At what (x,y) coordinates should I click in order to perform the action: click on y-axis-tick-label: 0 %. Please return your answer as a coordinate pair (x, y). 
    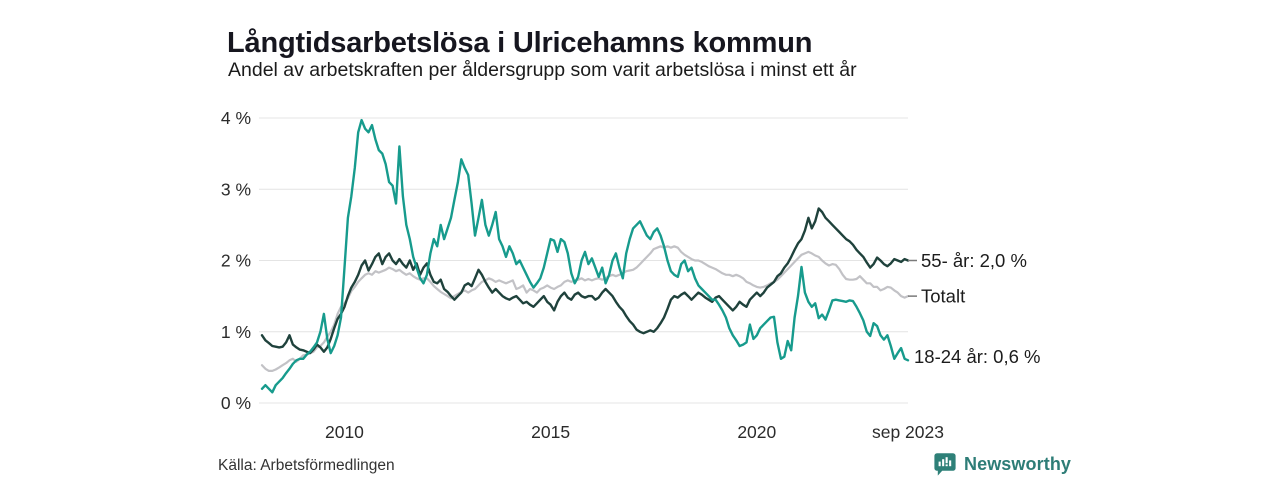
    Looking at the image, I should click on (236, 403).